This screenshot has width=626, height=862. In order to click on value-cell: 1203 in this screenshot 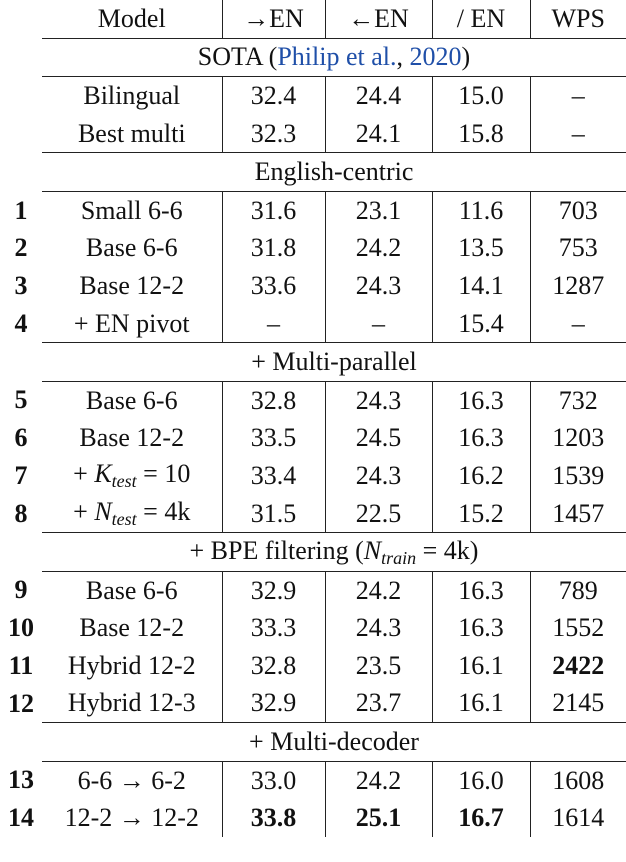, I will do `click(577, 438)`.